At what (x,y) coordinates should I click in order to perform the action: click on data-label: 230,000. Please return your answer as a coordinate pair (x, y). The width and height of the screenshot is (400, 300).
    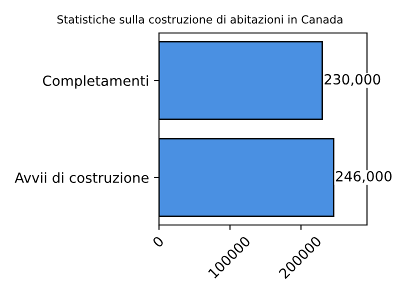
    Looking at the image, I should click on (352, 80).